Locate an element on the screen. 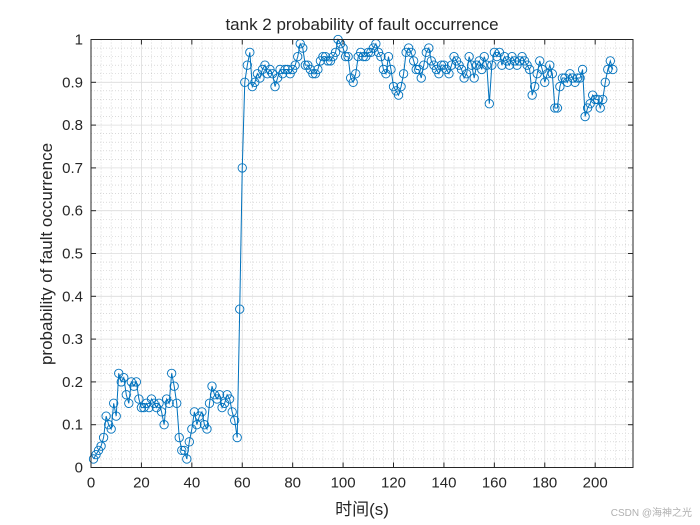 This screenshot has height=525, width=700. y-tick-label: 0.9 is located at coordinates (72, 82).